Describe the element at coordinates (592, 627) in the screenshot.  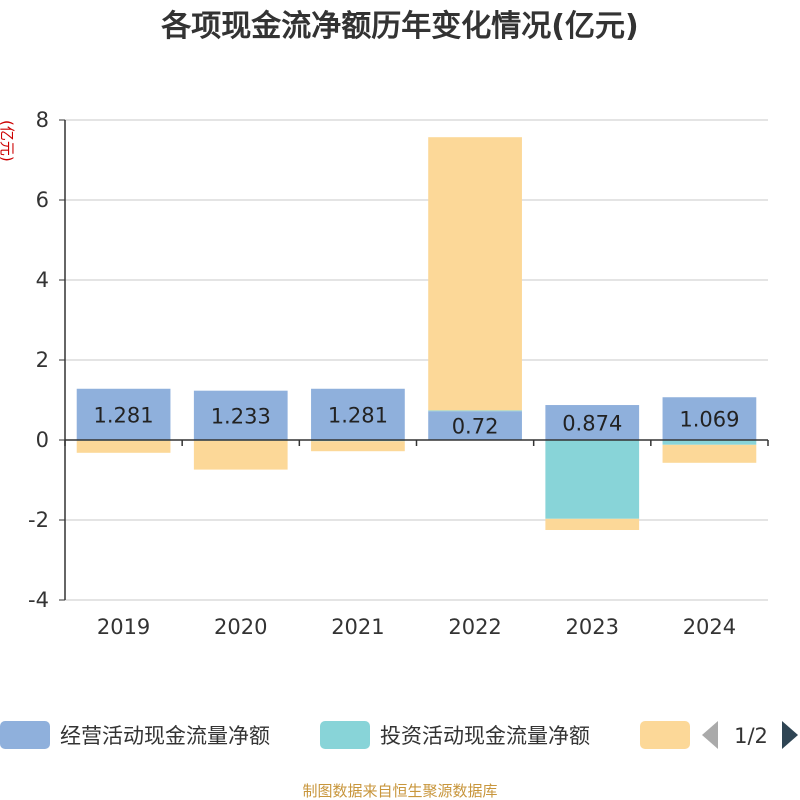
I see `x-tick-label: 2023` at that location.